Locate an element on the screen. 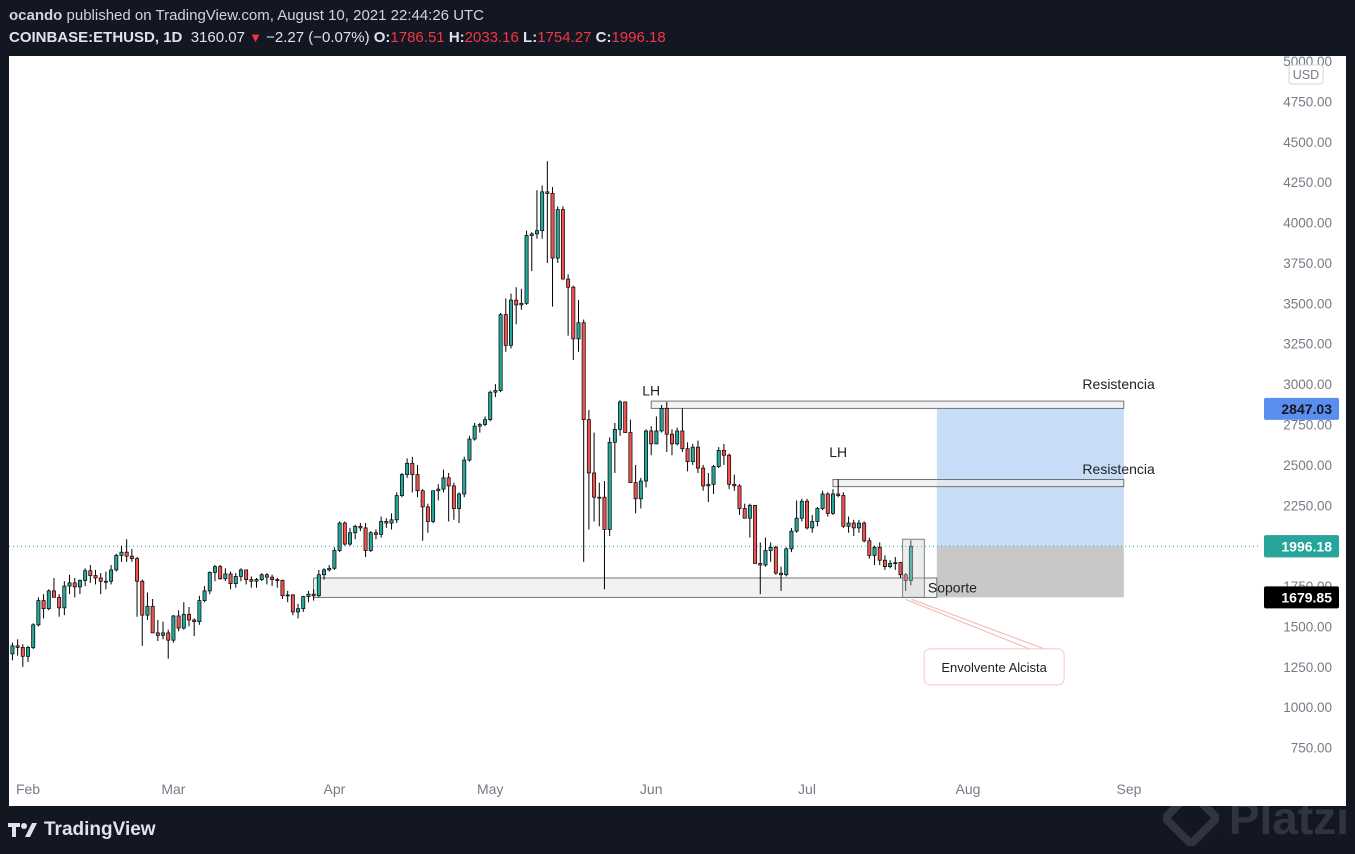 The image size is (1355, 854). resistance-label: Resistencia is located at coordinates (1118, 384).